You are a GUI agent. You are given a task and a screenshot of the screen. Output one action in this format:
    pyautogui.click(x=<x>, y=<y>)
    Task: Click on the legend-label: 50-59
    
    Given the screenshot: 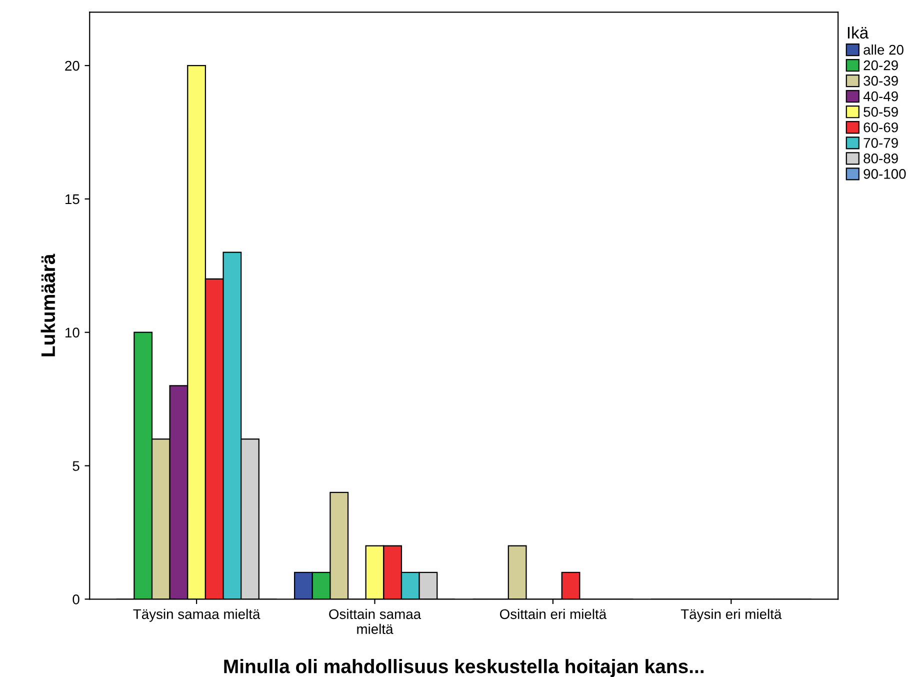 What is the action you would take?
    pyautogui.click(x=881, y=111)
    